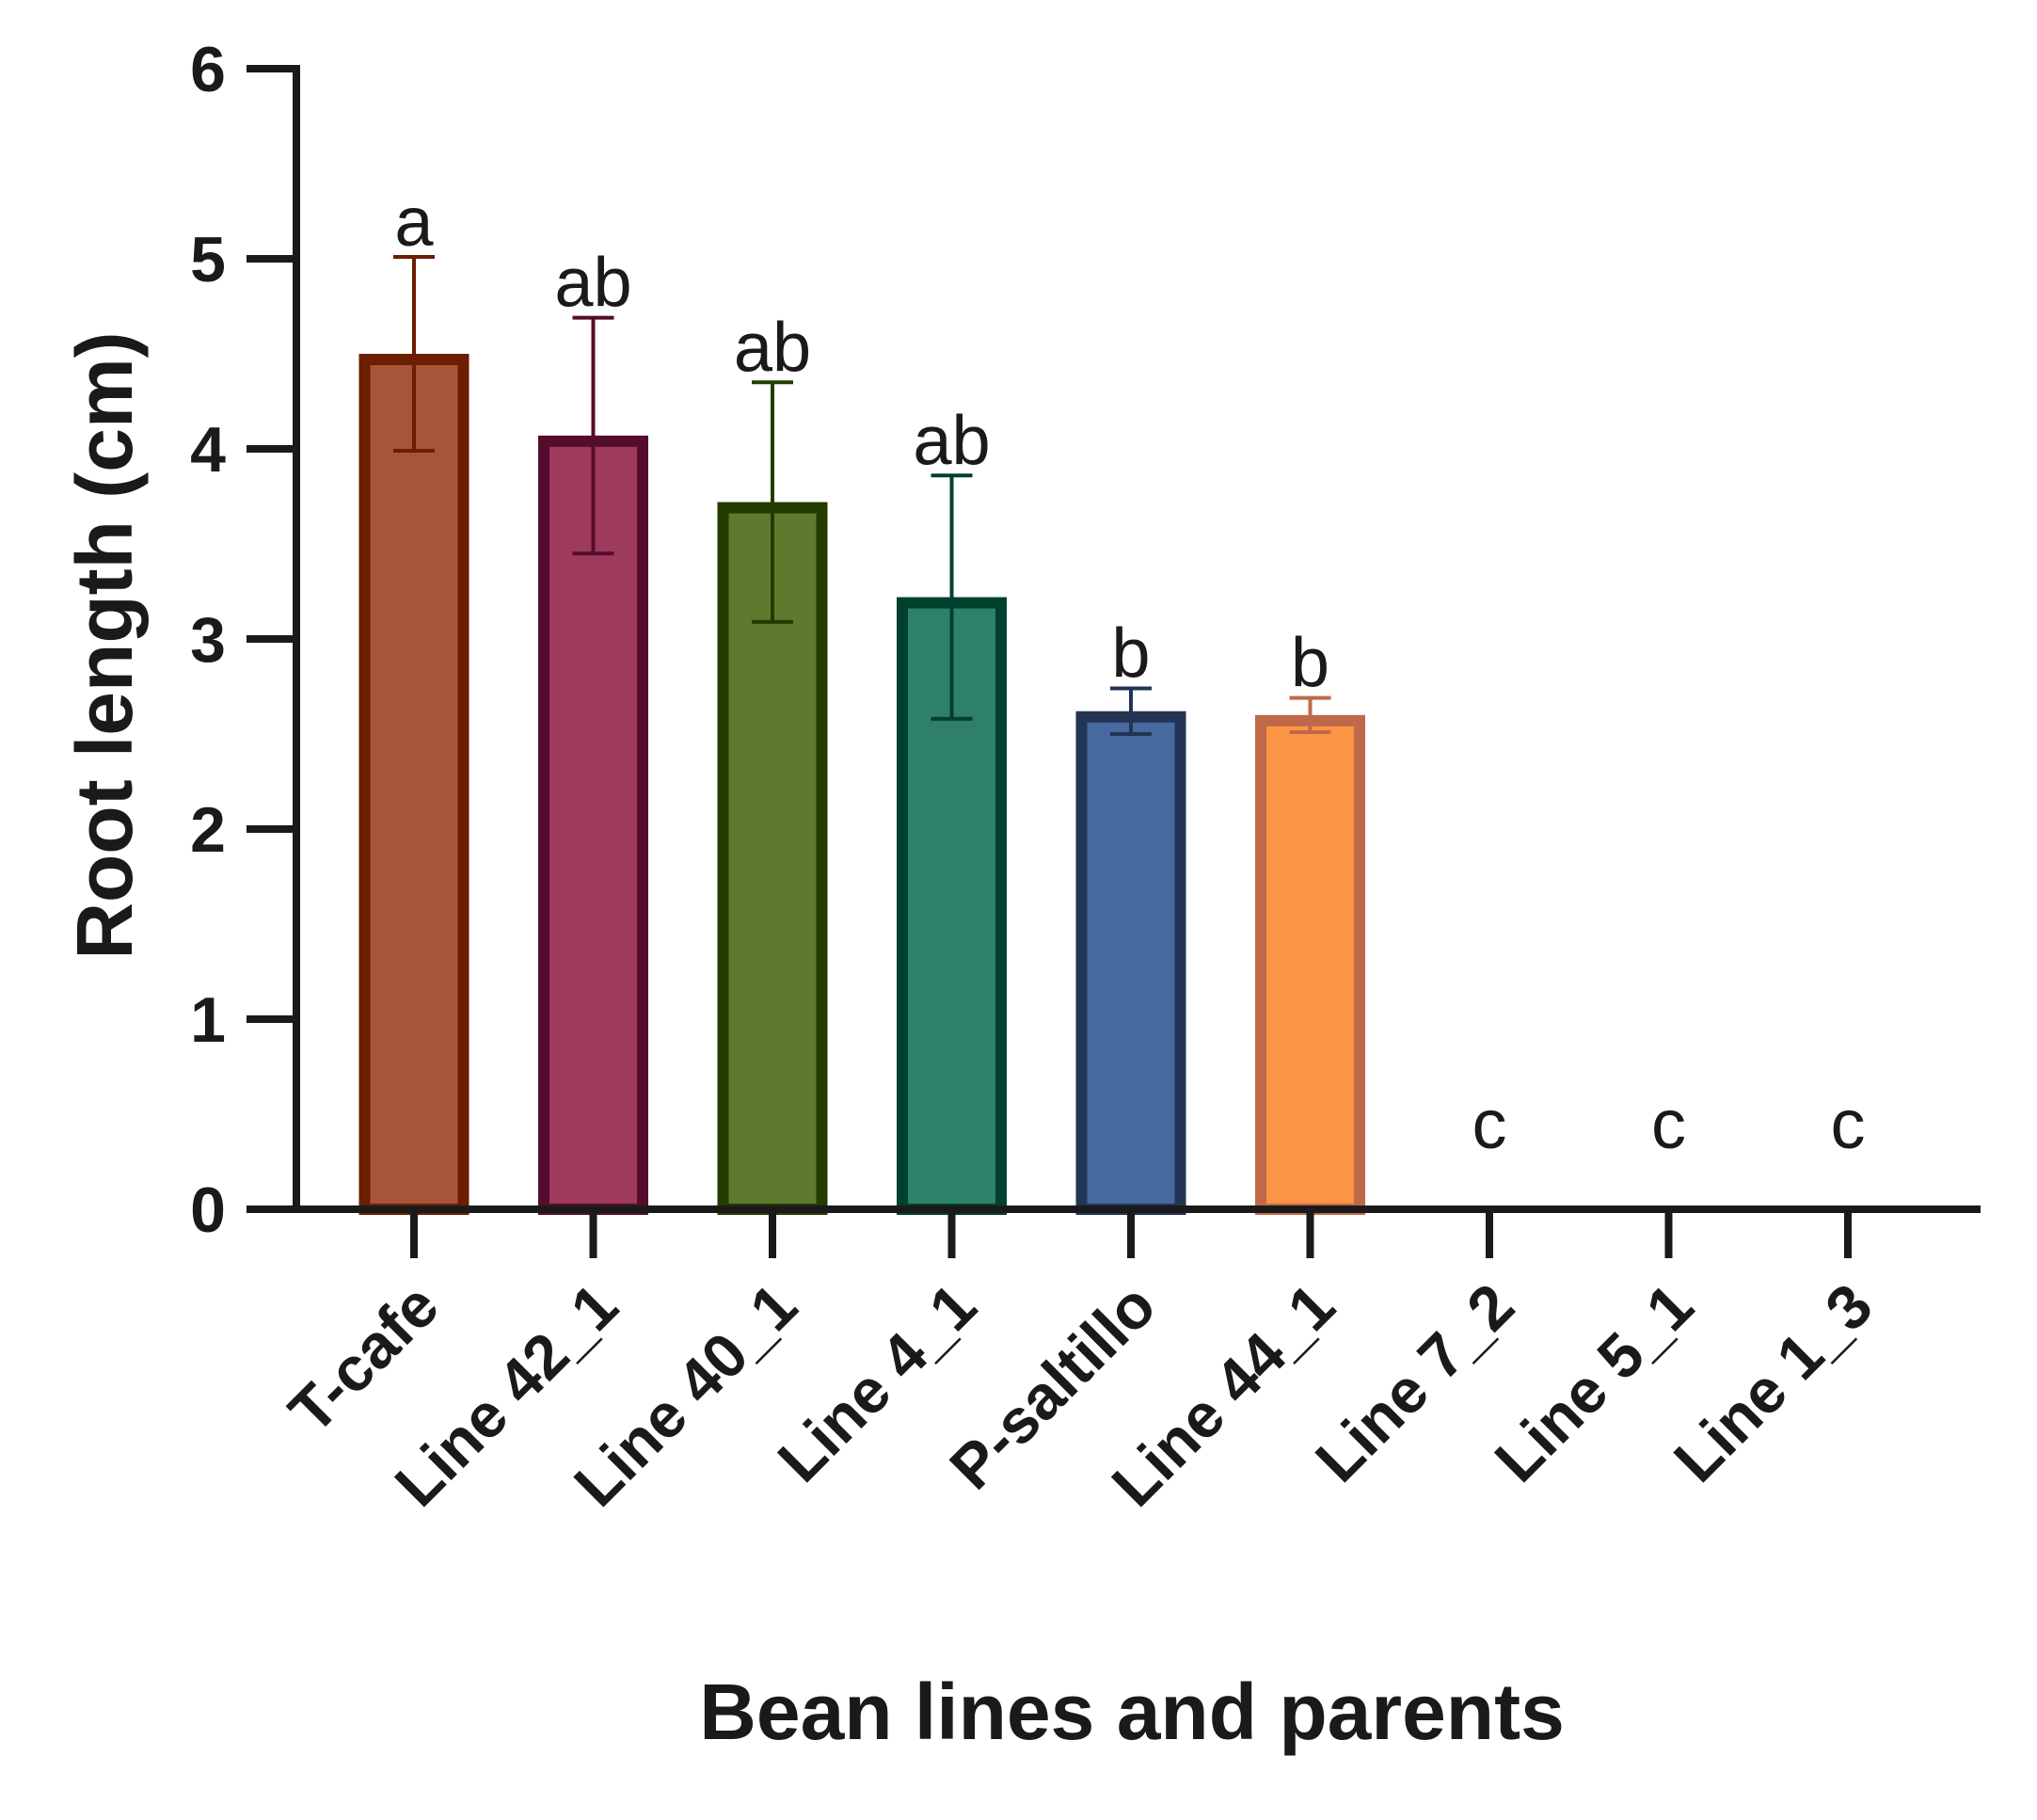 Image resolution: width=2037 pixels, height=1820 pixels. Describe the element at coordinates (1132, 1712) in the screenshot. I see `x-axis-title: Bean lines and parents` at that location.